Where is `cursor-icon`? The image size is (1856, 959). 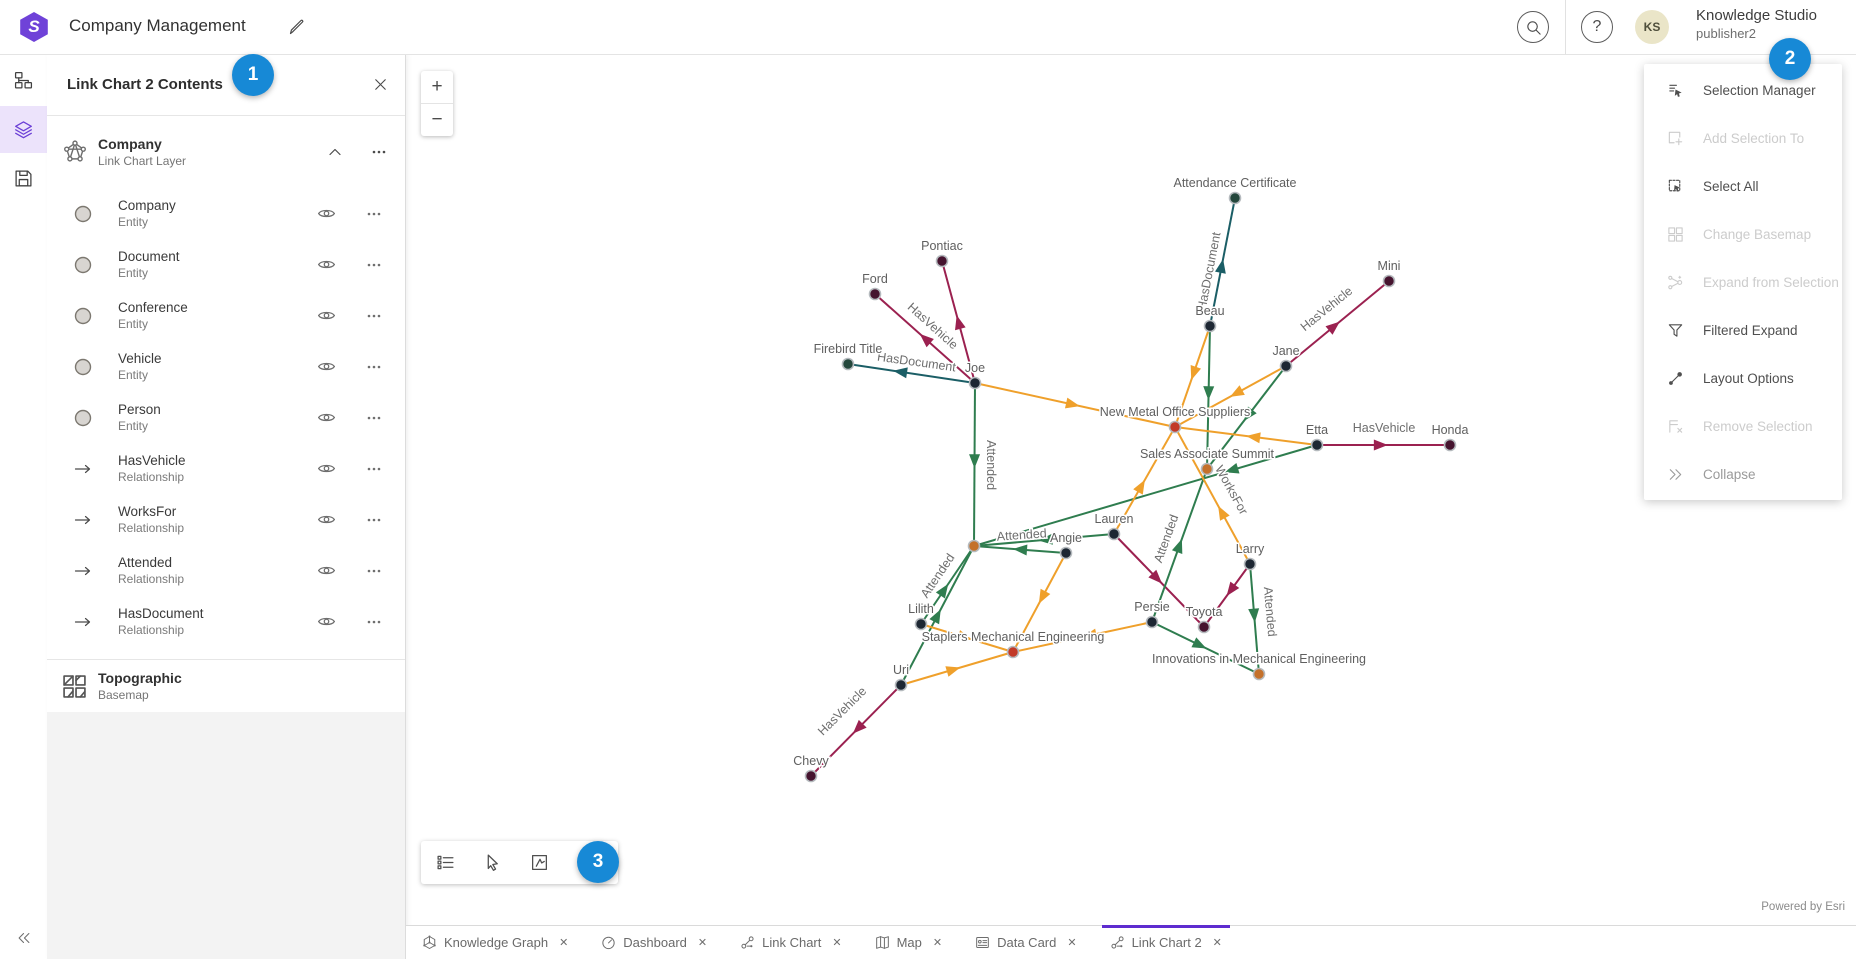
cursor-icon is located at coordinates (492, 862).